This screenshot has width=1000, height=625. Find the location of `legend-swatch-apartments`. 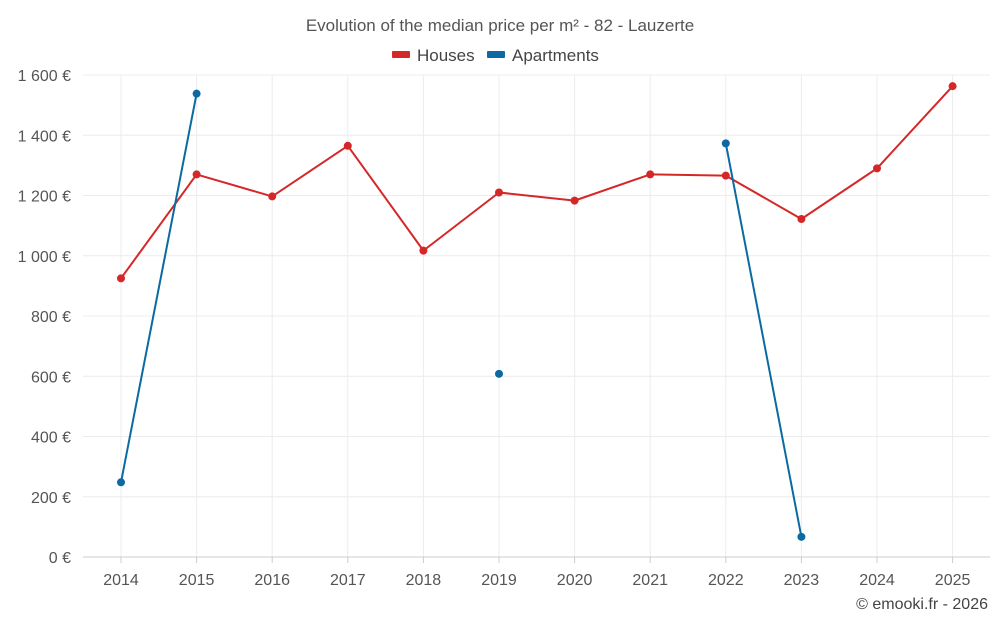

legend-swatch-apartments is located at coordinates (496, 54).